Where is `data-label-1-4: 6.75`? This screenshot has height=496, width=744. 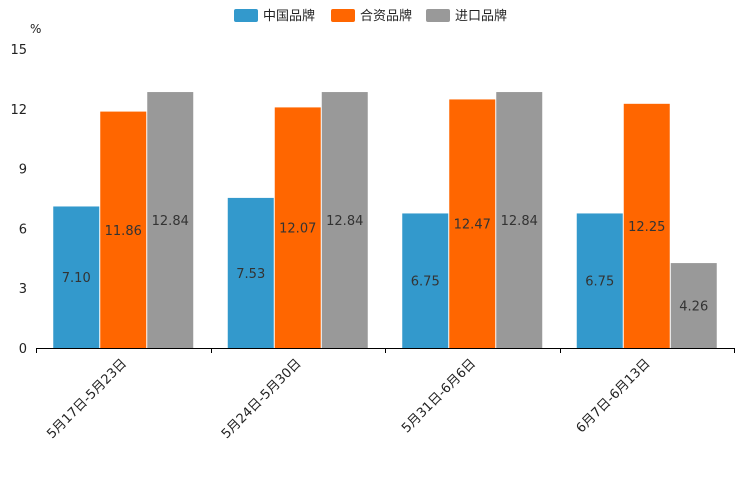
data-label-1-4: 6.75 is located at coordinates (599, 282).